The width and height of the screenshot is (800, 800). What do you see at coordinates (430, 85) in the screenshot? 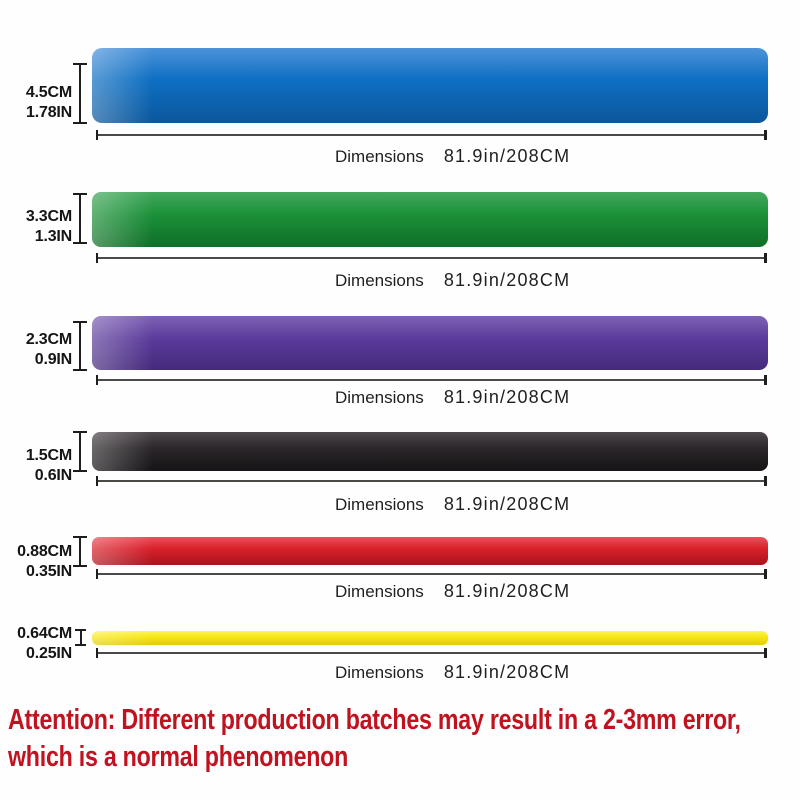
I see `resistance-band-blue` at bounding box center [430, 85].